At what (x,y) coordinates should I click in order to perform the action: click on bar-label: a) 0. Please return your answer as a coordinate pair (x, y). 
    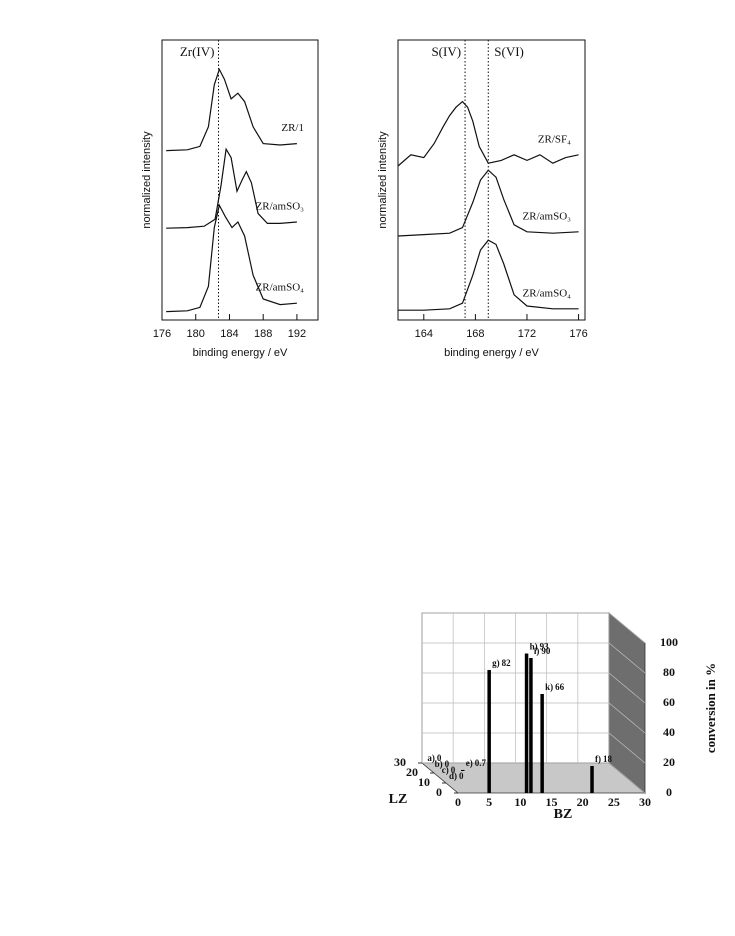
    Looking at the image, I should click on (434, 758).